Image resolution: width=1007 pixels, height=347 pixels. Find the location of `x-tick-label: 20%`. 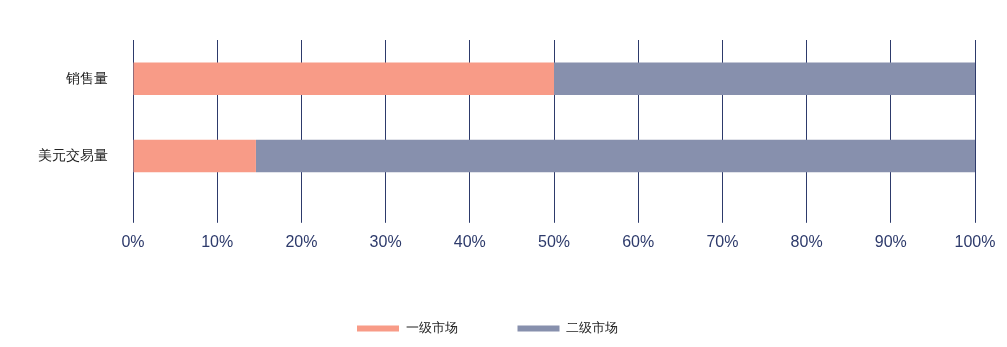

x-tick-label: 20% is located at coordinates (301, 241).